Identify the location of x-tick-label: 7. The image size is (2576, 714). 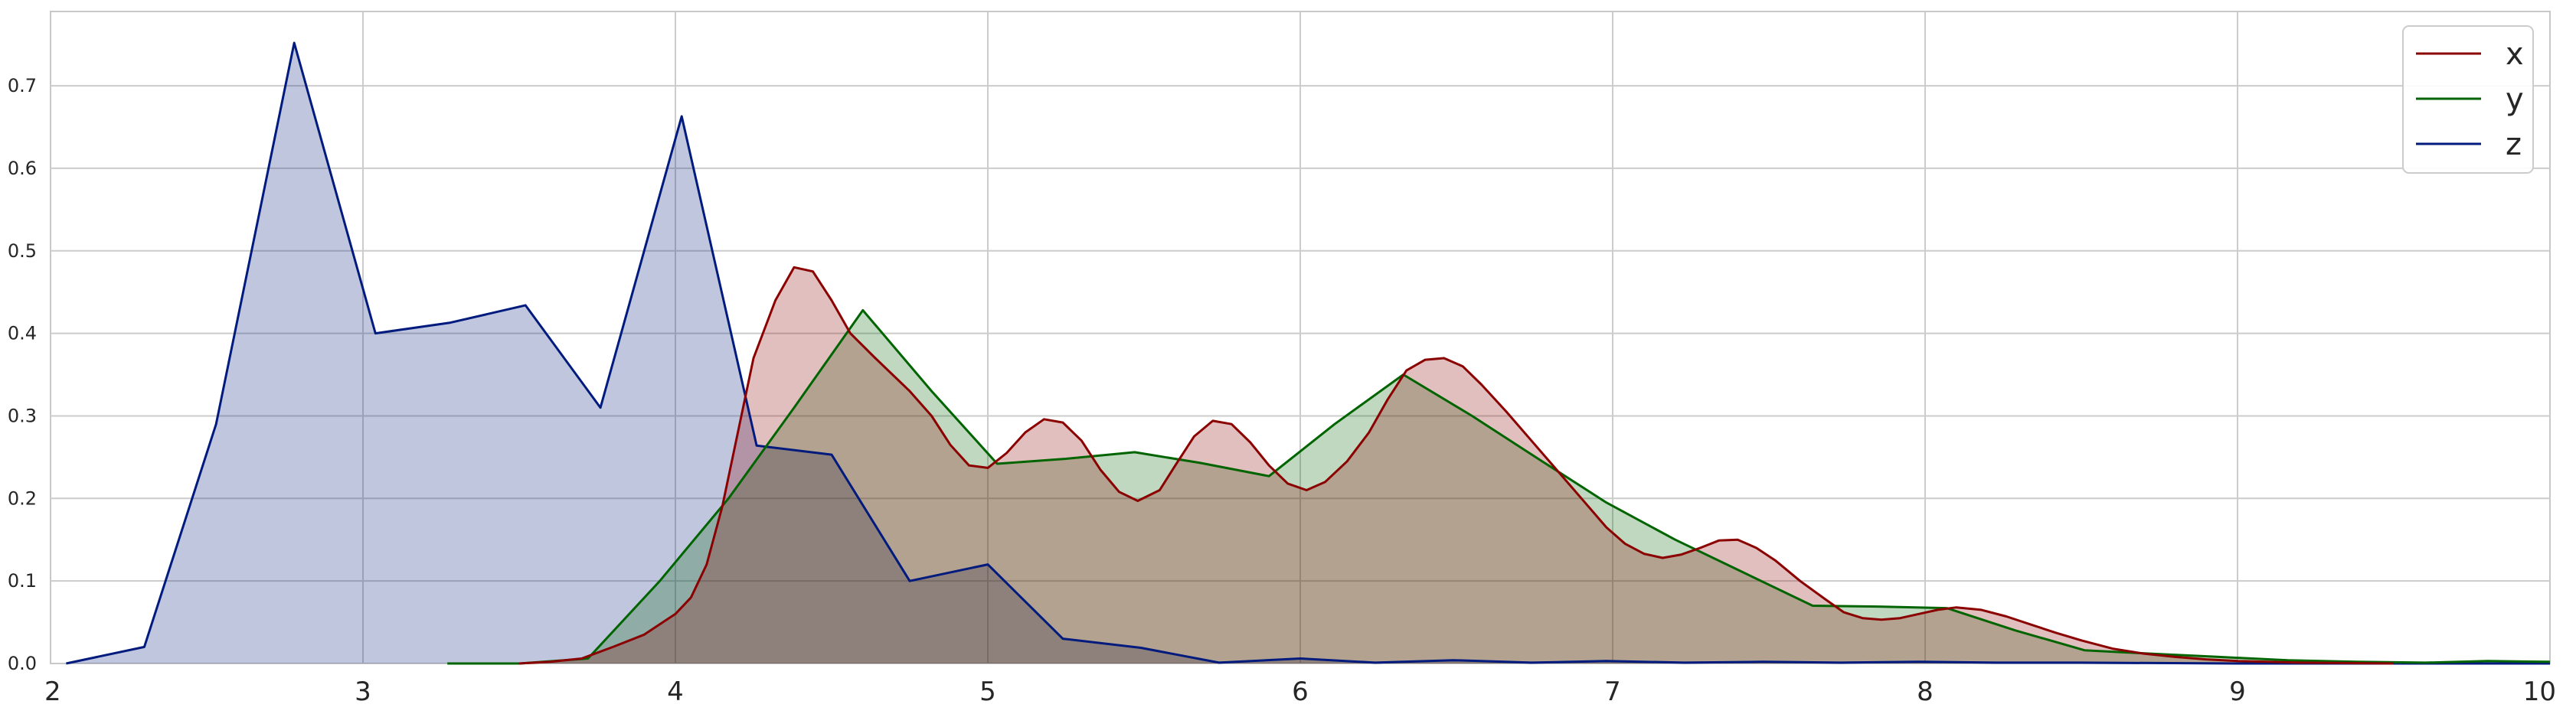
(1612, 692).